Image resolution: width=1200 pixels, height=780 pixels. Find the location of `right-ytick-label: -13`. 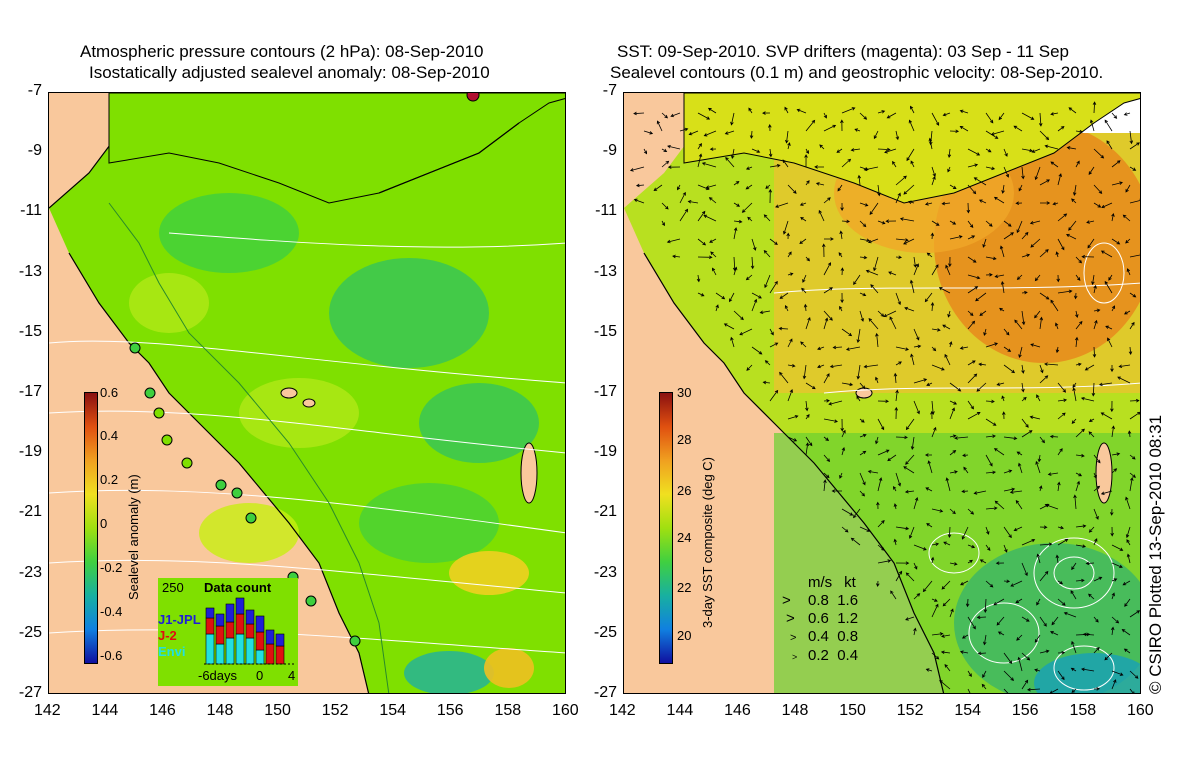

right-ytick-label: -13 is located at coordinates (605, 271).